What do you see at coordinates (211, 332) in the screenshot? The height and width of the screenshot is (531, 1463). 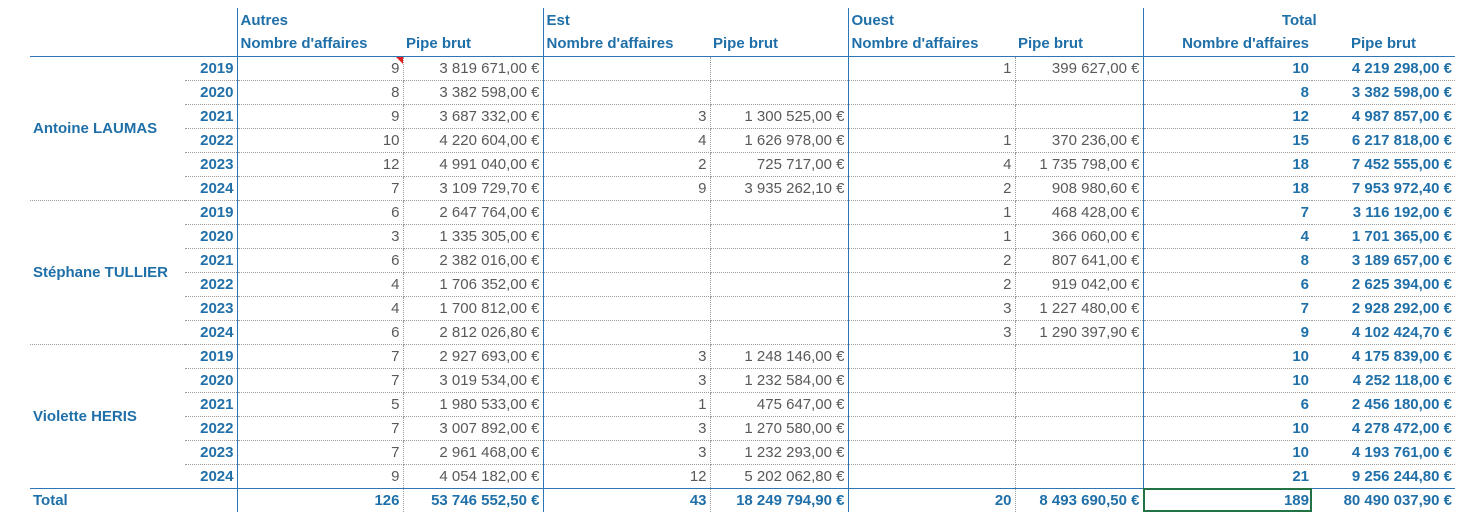 I see `year: 2024` at bounding box center [211, 332].